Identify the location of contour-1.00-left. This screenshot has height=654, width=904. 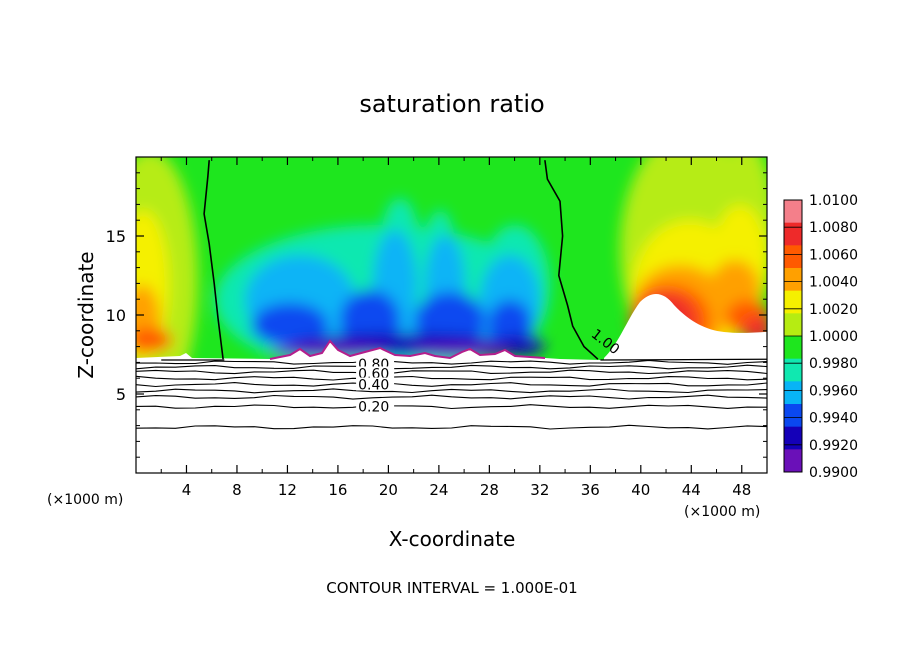
(213, 260).